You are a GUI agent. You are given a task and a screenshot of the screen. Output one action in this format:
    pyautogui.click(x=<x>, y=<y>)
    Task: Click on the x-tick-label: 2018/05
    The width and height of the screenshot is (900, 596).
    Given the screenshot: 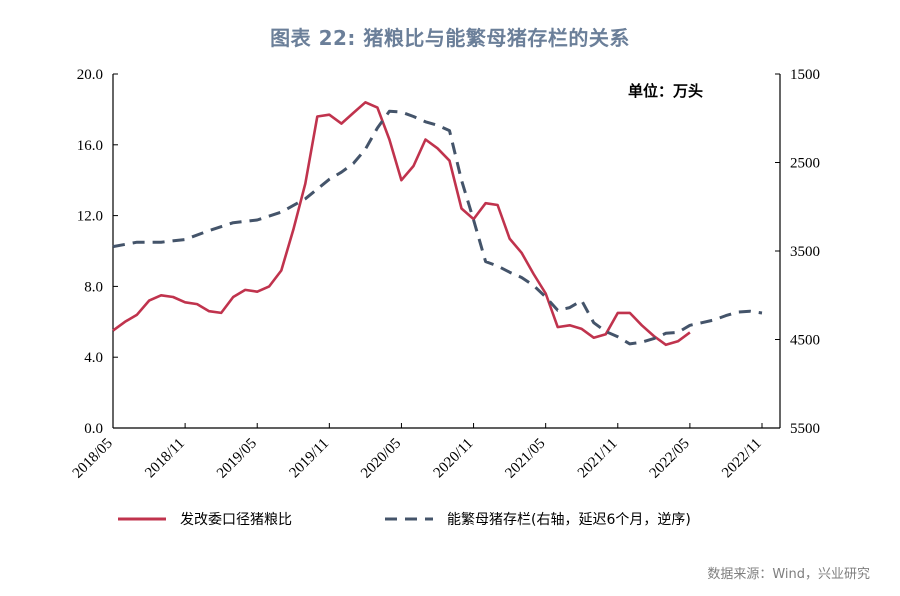 What is the action you would take?
    pyautogui.click(x=93, y=459)
    